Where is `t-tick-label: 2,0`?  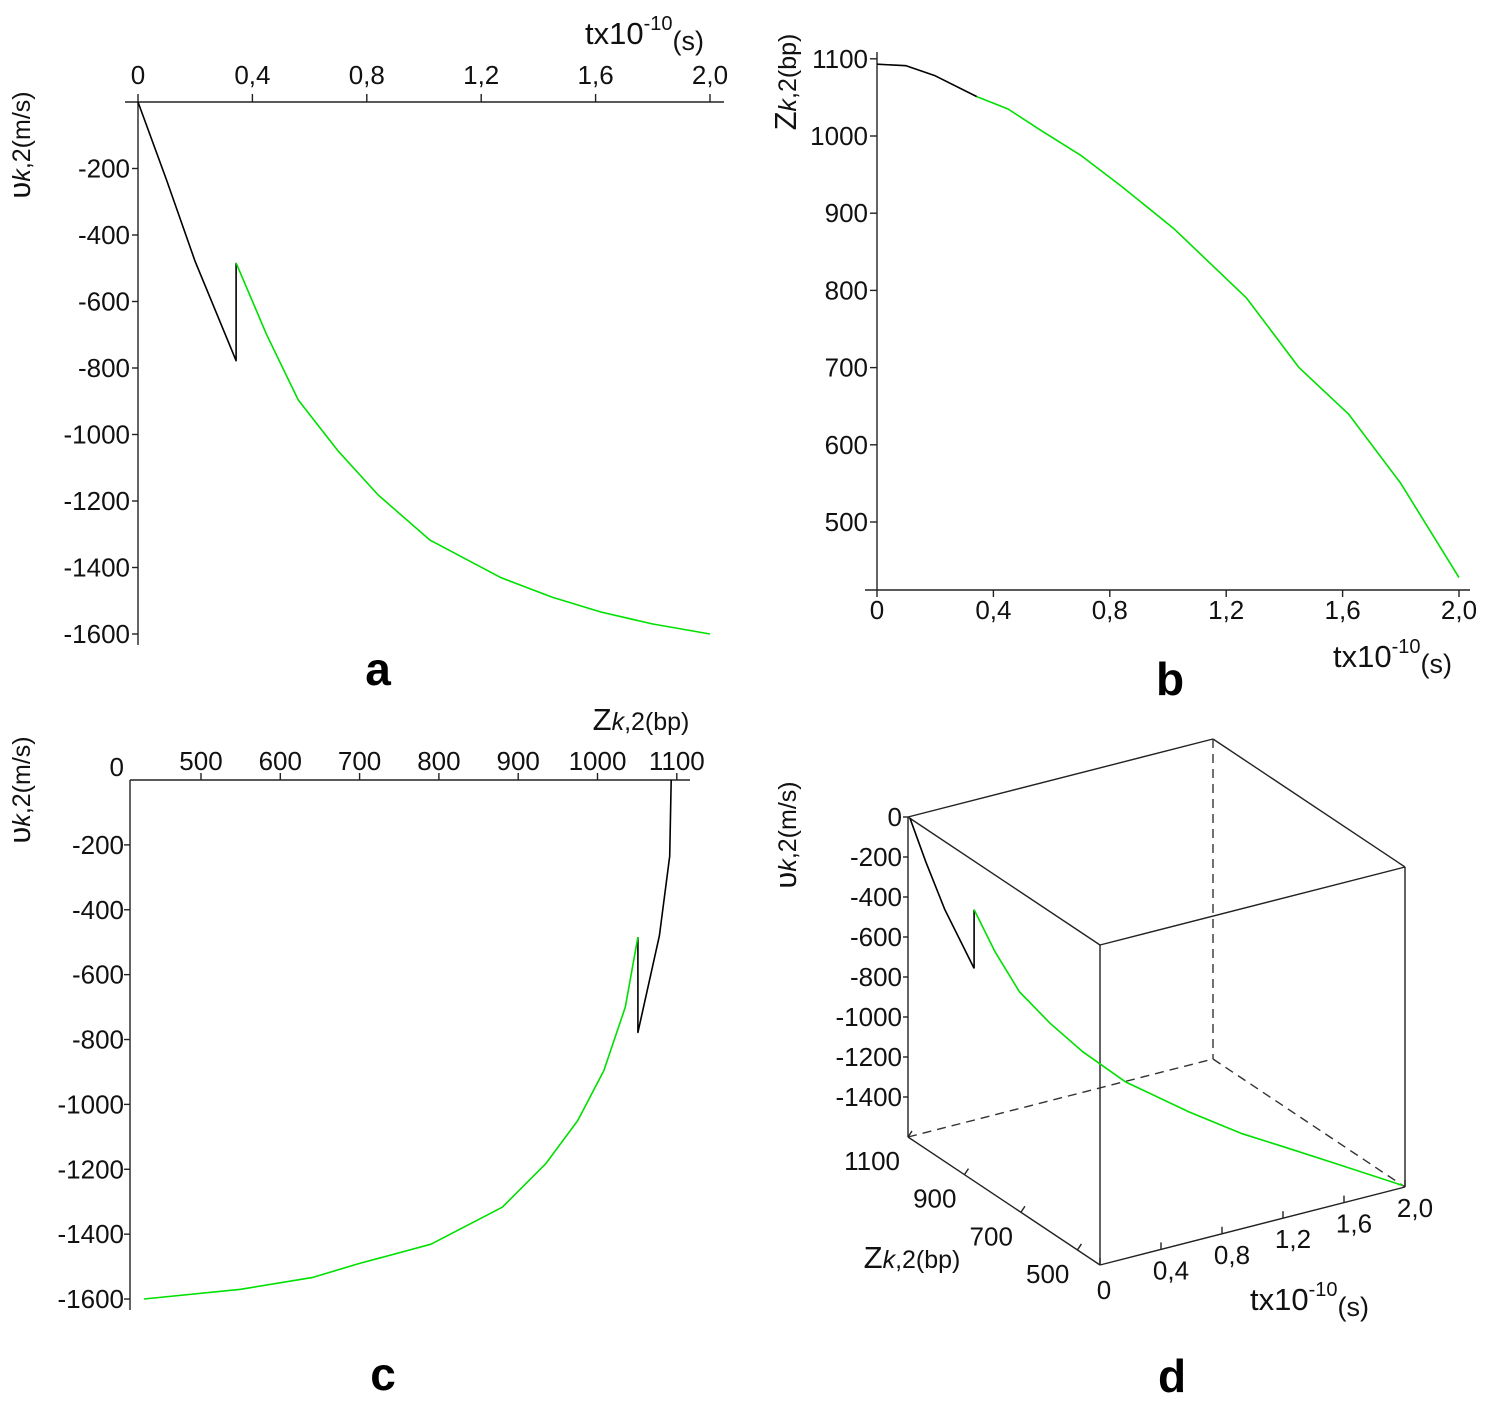 t-tick-label: 2,0 is located at coordinates (1415, 1208).